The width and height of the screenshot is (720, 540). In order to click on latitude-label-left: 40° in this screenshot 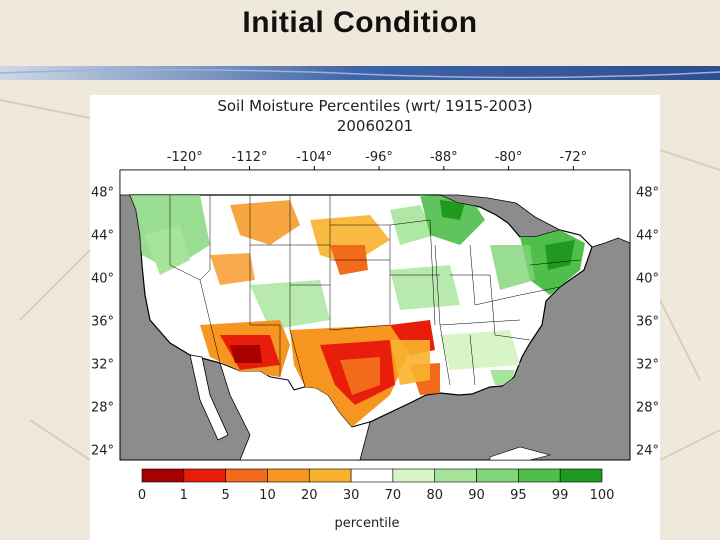, I will do `click(102, 278)`.